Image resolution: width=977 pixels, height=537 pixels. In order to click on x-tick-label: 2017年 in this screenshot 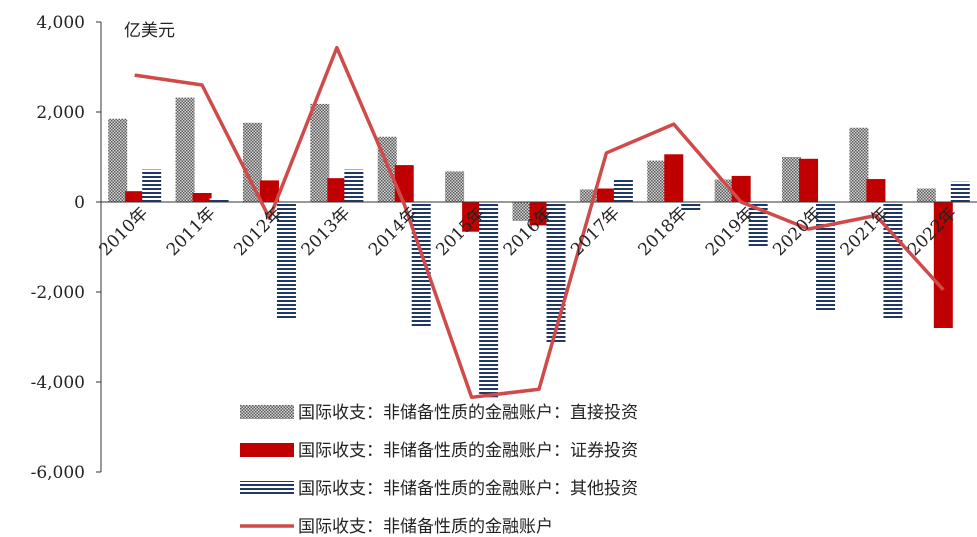, I will do `click(595, 231)`.